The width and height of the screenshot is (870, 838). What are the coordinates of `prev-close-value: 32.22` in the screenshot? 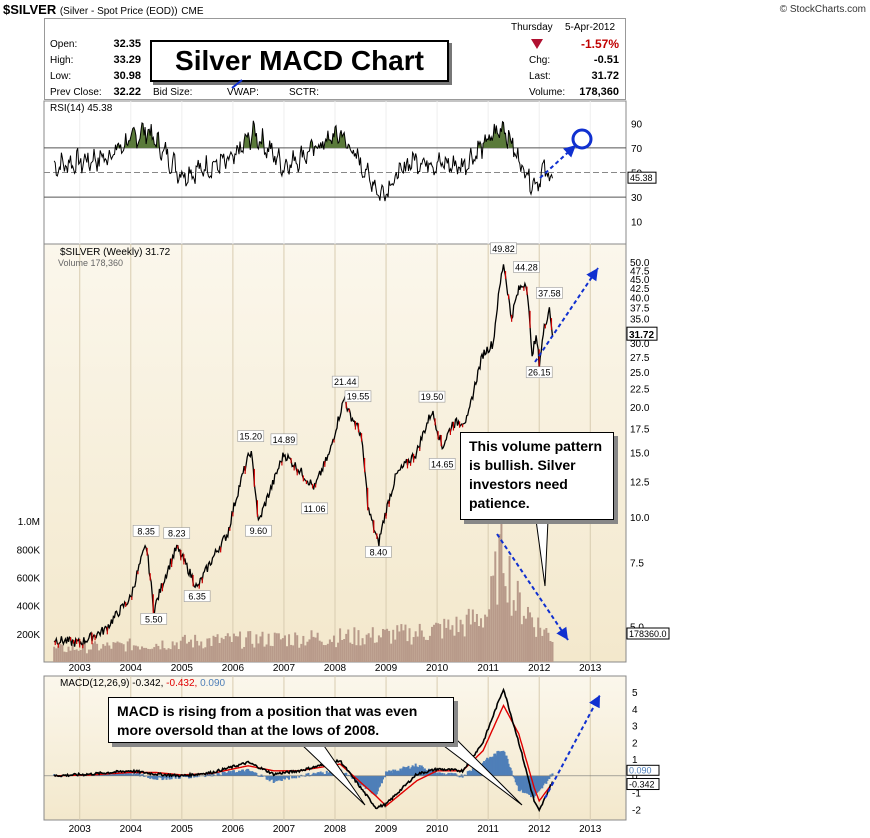 It's located at (127, 92).